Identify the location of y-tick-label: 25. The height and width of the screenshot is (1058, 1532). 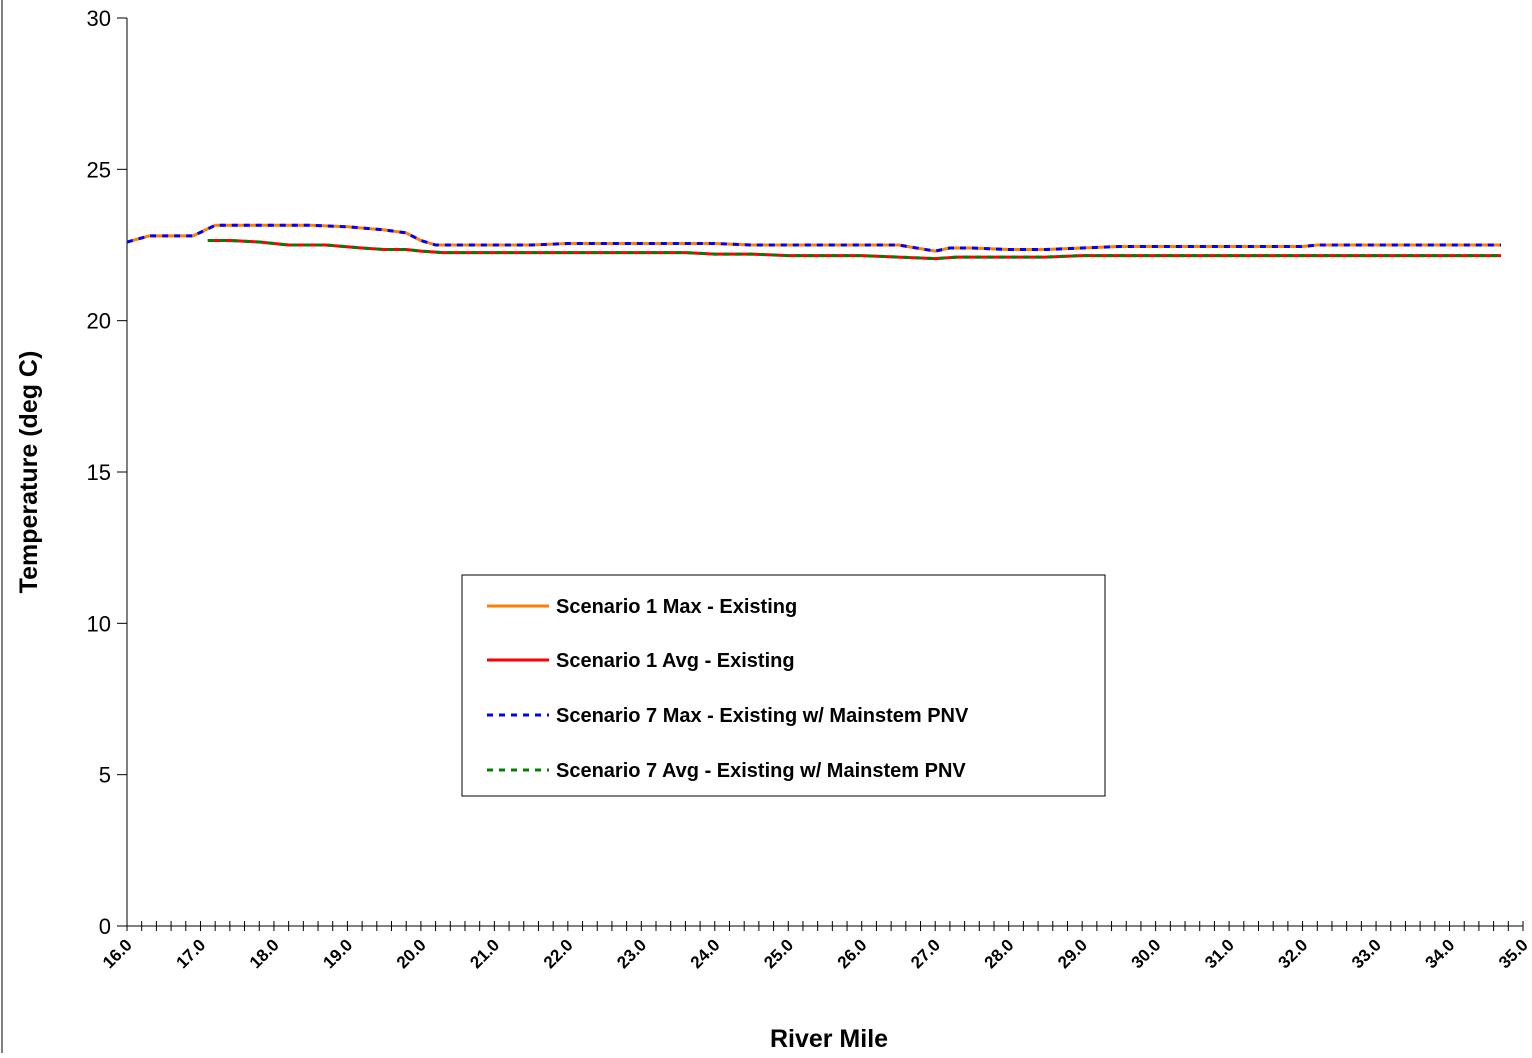
(99, 169).